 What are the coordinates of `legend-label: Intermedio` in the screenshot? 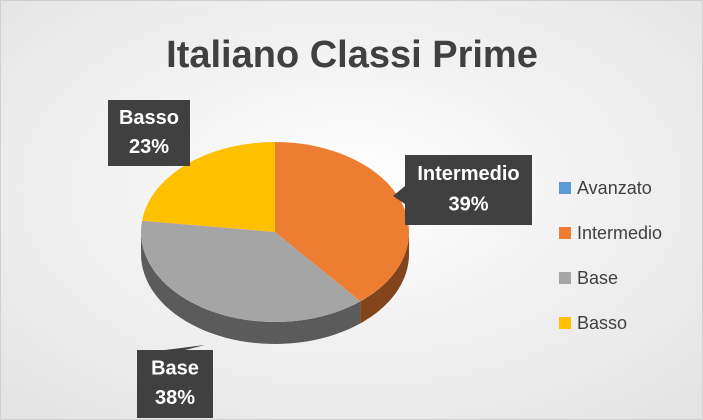 It's located at (619, 233).